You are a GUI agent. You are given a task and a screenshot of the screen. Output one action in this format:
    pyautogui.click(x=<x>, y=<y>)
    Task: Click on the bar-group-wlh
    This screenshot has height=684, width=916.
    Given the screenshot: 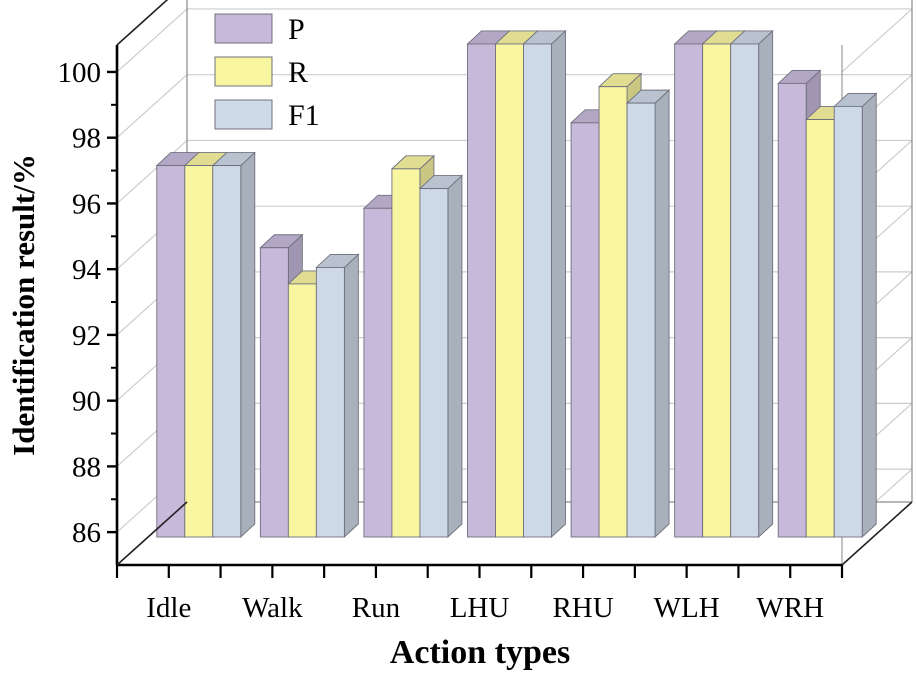 What is the action you would take?
    pyautogui.click(x=723, y=284)
    